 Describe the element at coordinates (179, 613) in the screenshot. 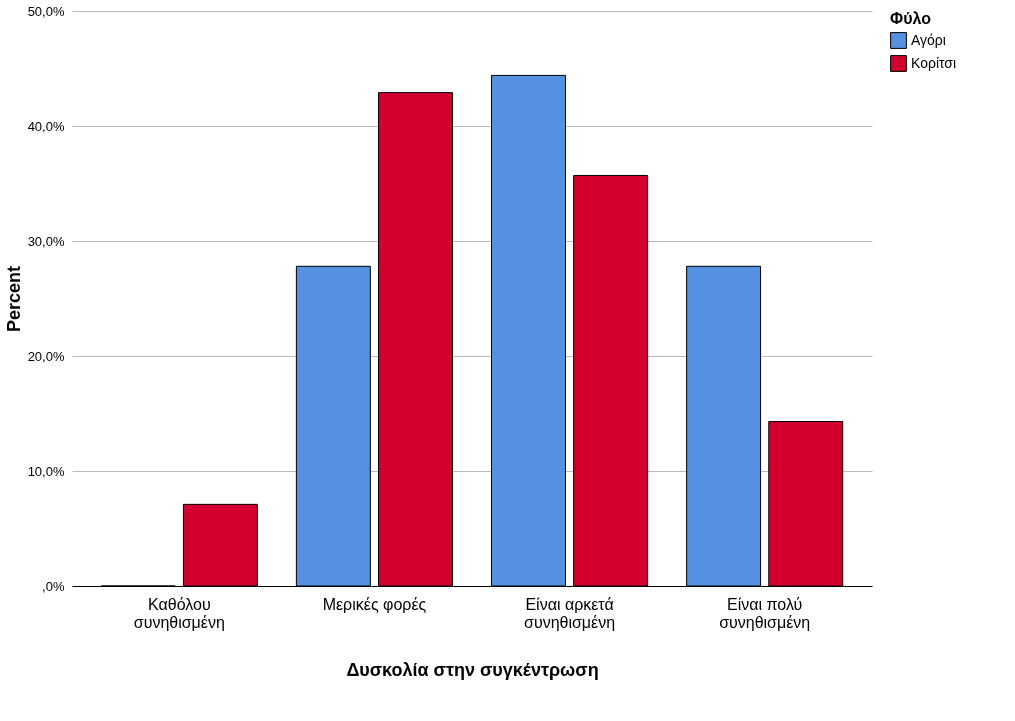

I see `x-tick-label: Καθόλου συνηθισμένη` at that location.